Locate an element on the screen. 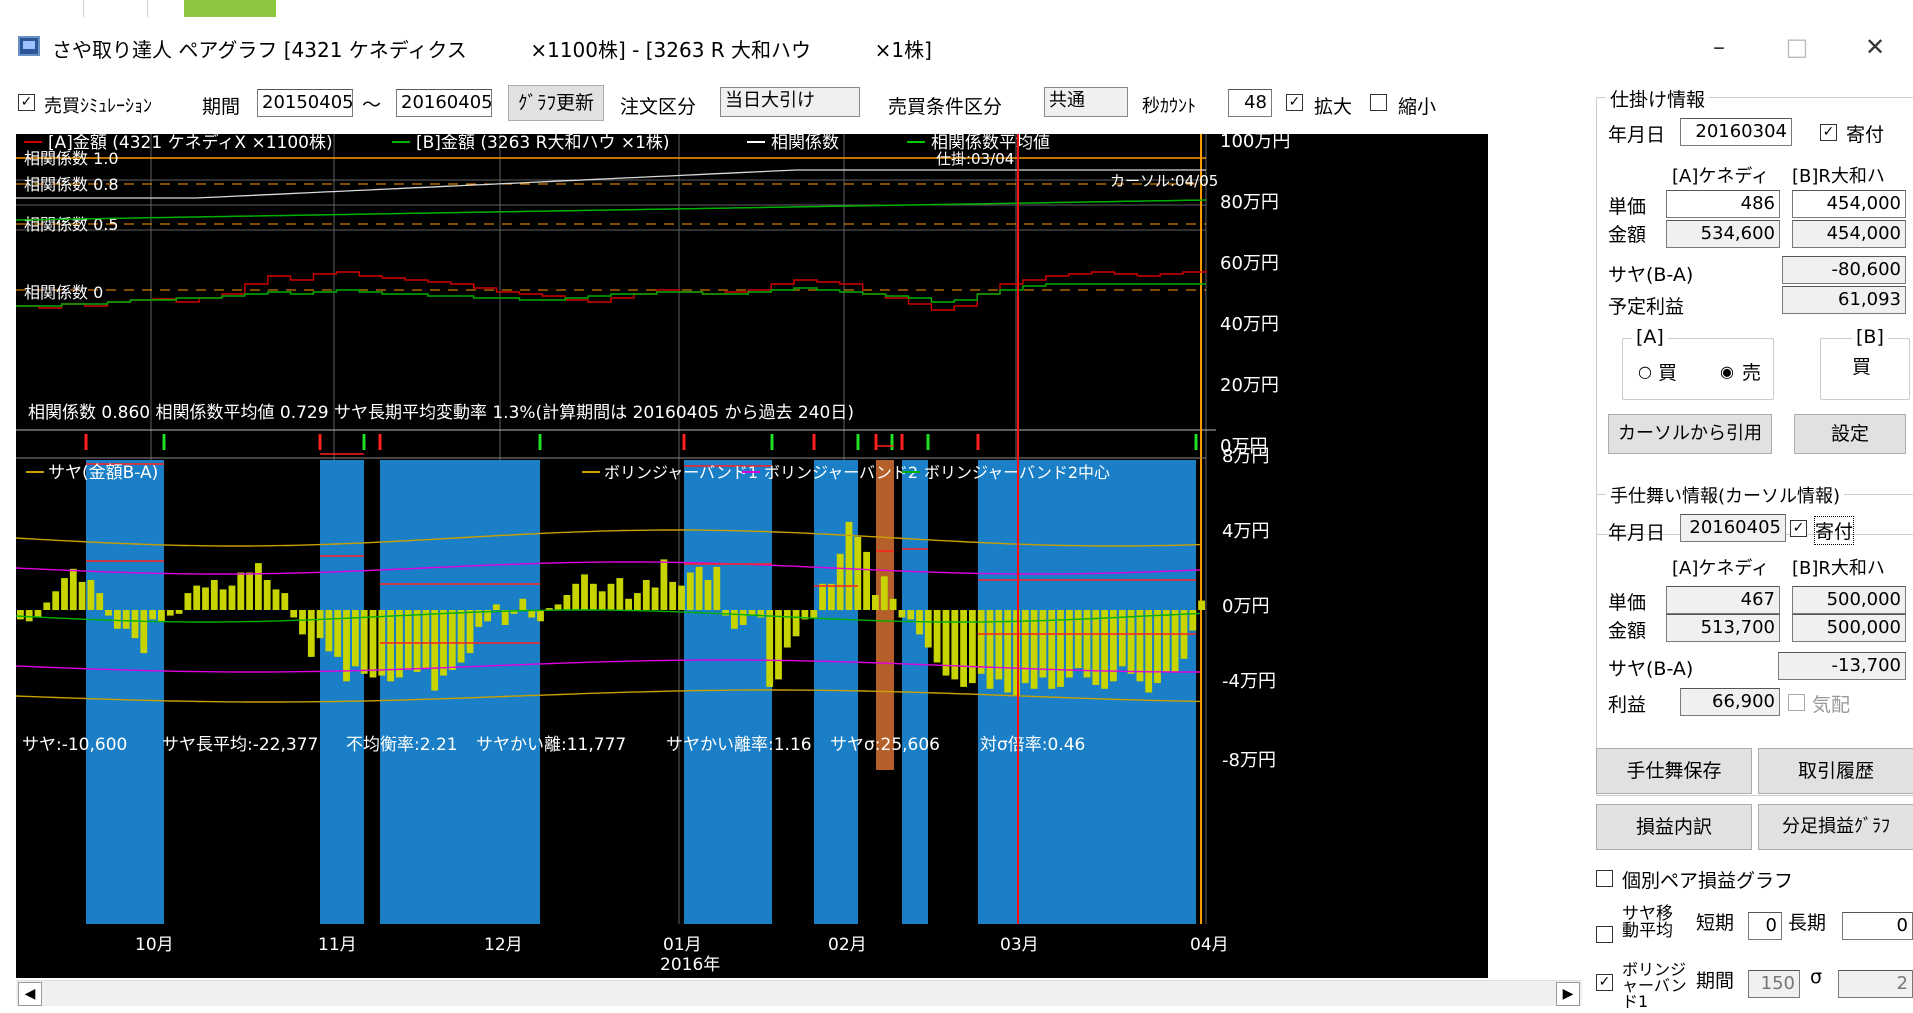 The image size is (1913, 1013). corr-avg-line is located at coordinates (611, 210).